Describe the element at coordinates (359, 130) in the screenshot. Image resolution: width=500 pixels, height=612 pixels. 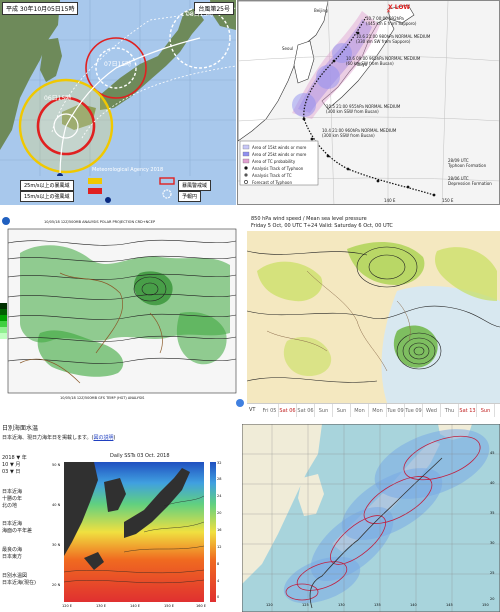
I see `track-fix5-a: 10.4 21:00 960hPa NORMAL MEDIUM` at that location.